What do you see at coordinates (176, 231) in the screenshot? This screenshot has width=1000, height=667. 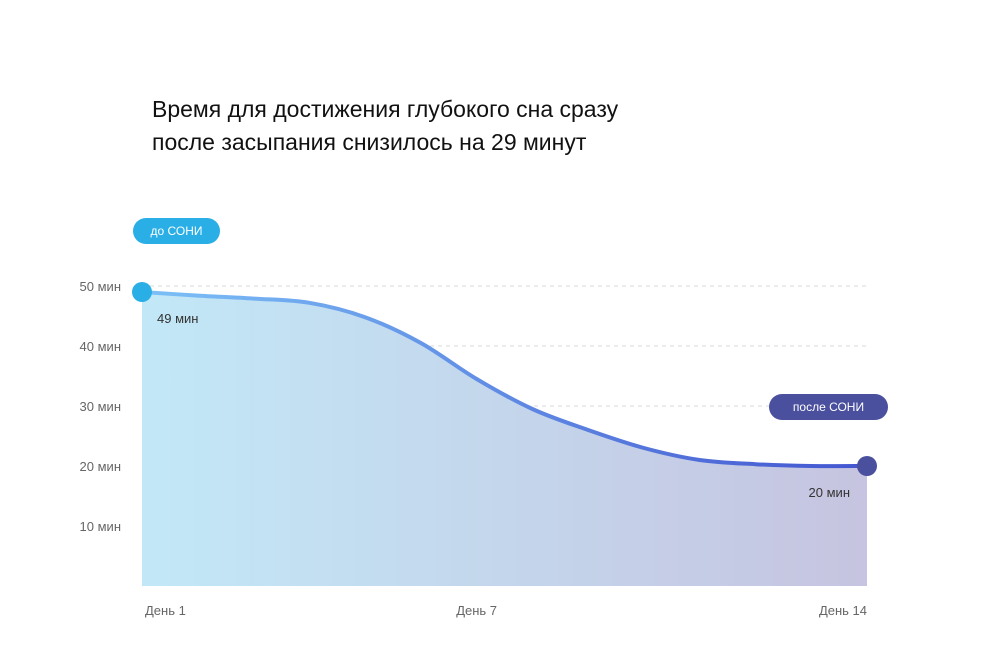 I see `before-soni-badge: до СОНИ` at bounding box center [176, 231].